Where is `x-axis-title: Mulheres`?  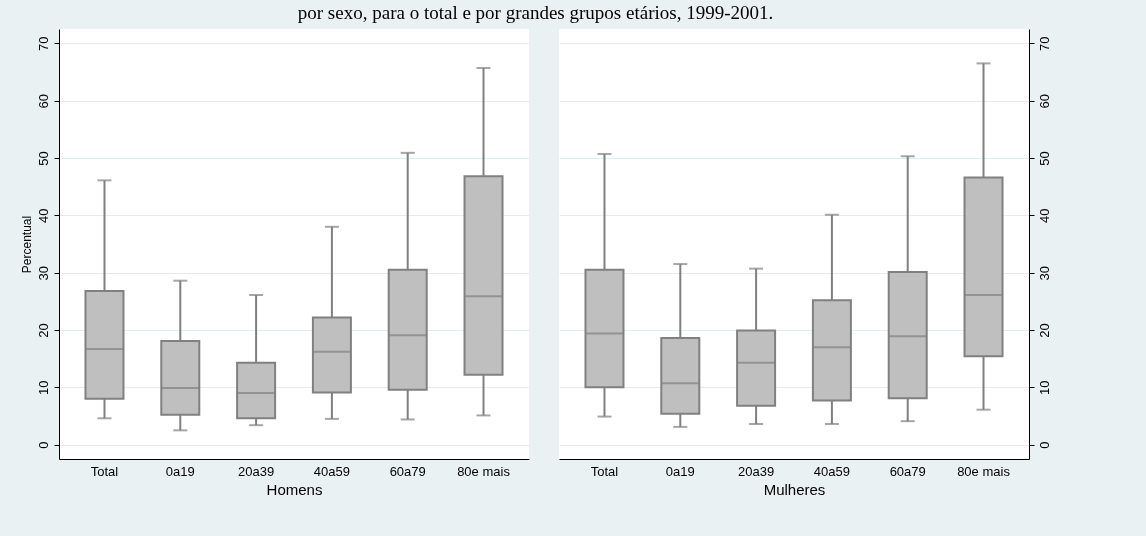 x-axis-title: Mulheres is located at coordinates (794, 489).